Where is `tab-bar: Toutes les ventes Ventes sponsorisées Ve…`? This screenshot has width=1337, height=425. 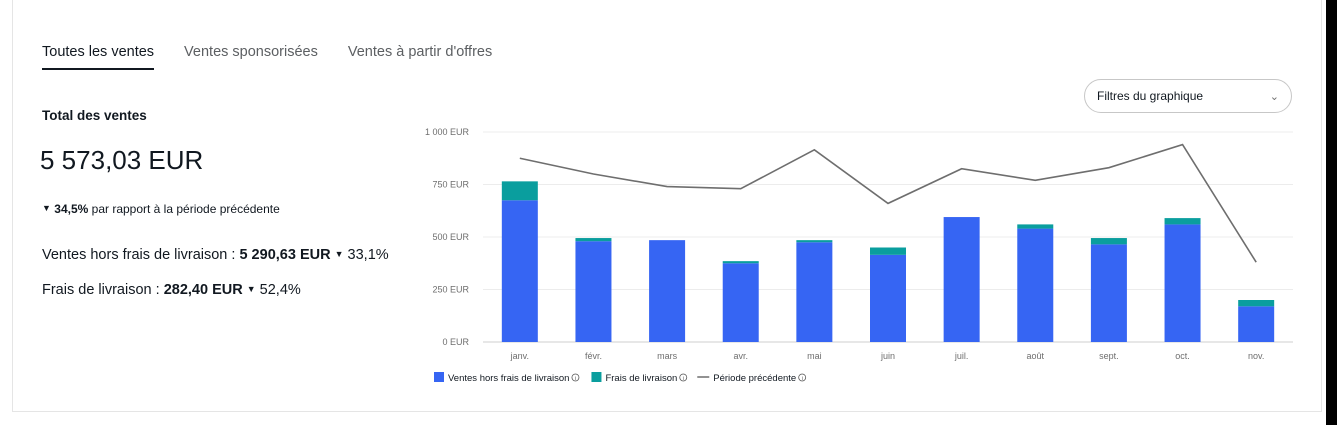
tab-bar: Toutes les ventes Ventes sponsorisées Ve… is located at coordinates (267, 57).